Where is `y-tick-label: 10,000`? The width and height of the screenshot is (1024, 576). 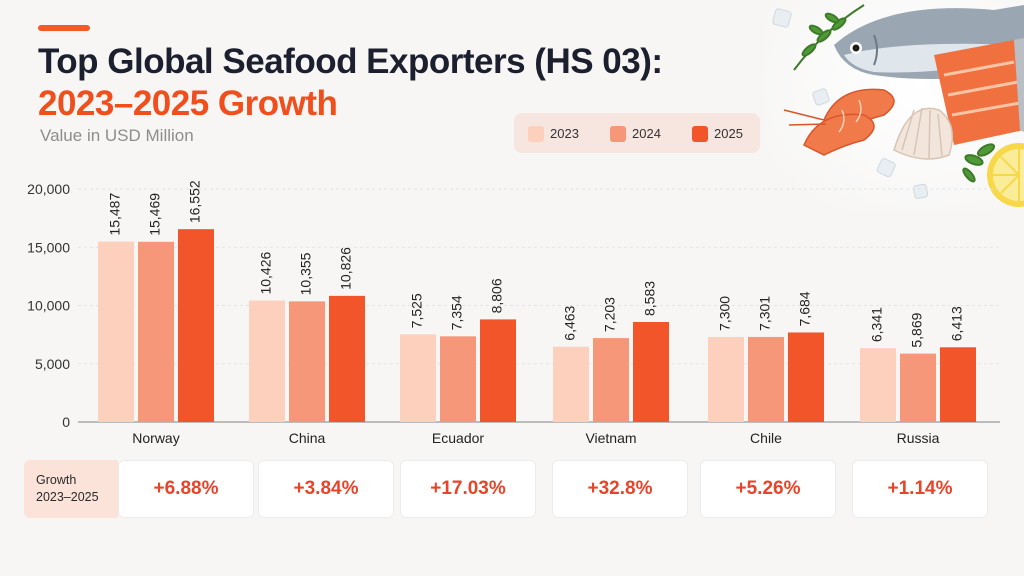 y-tick-label: 10,000 is located at coordinates (48, 306).